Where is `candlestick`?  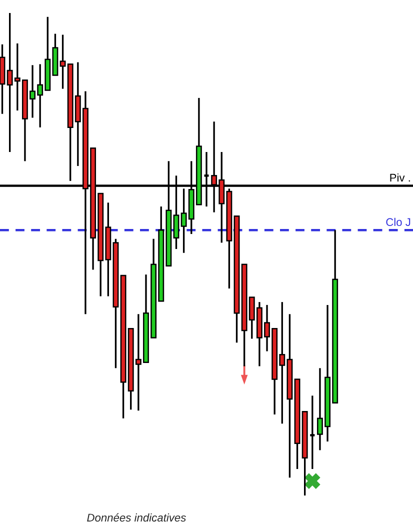 candlestick is located at coordinates (312, 432).